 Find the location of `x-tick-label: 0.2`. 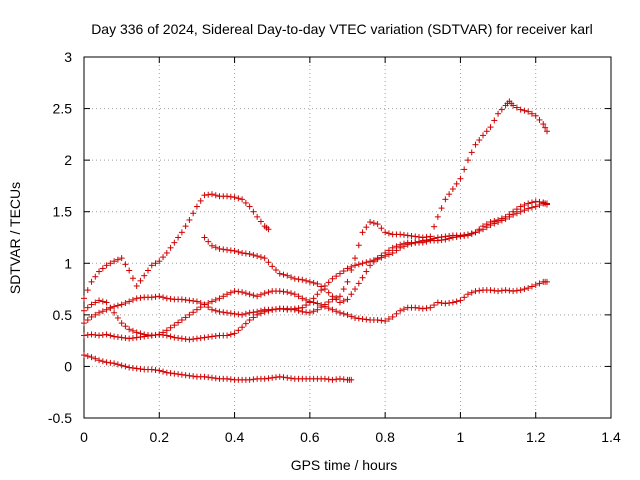

x-tick-label: 0.2 is located at coordinates (160, 437).